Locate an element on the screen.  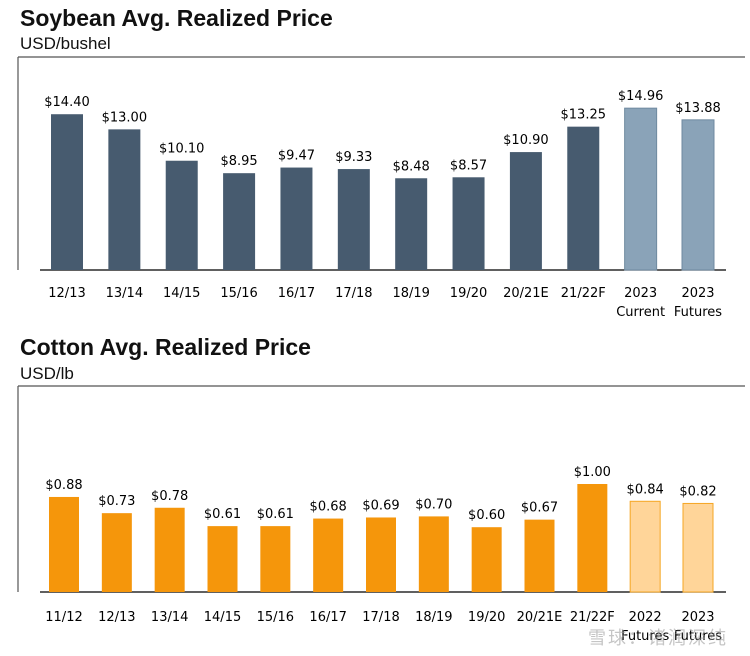
cotton-tick-label: 14/15 is located at coordinates (222, 617).